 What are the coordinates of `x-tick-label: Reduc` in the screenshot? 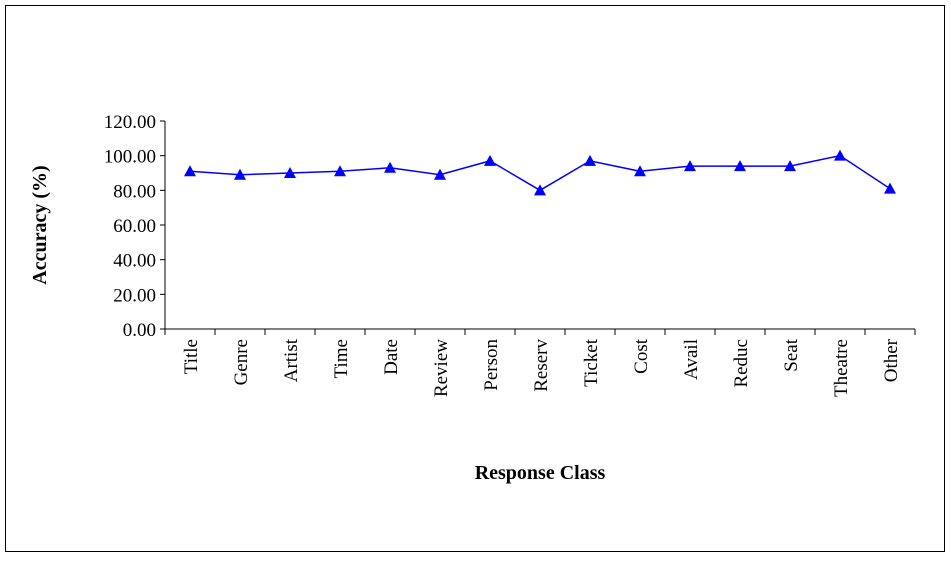 It's located at (741, 363).